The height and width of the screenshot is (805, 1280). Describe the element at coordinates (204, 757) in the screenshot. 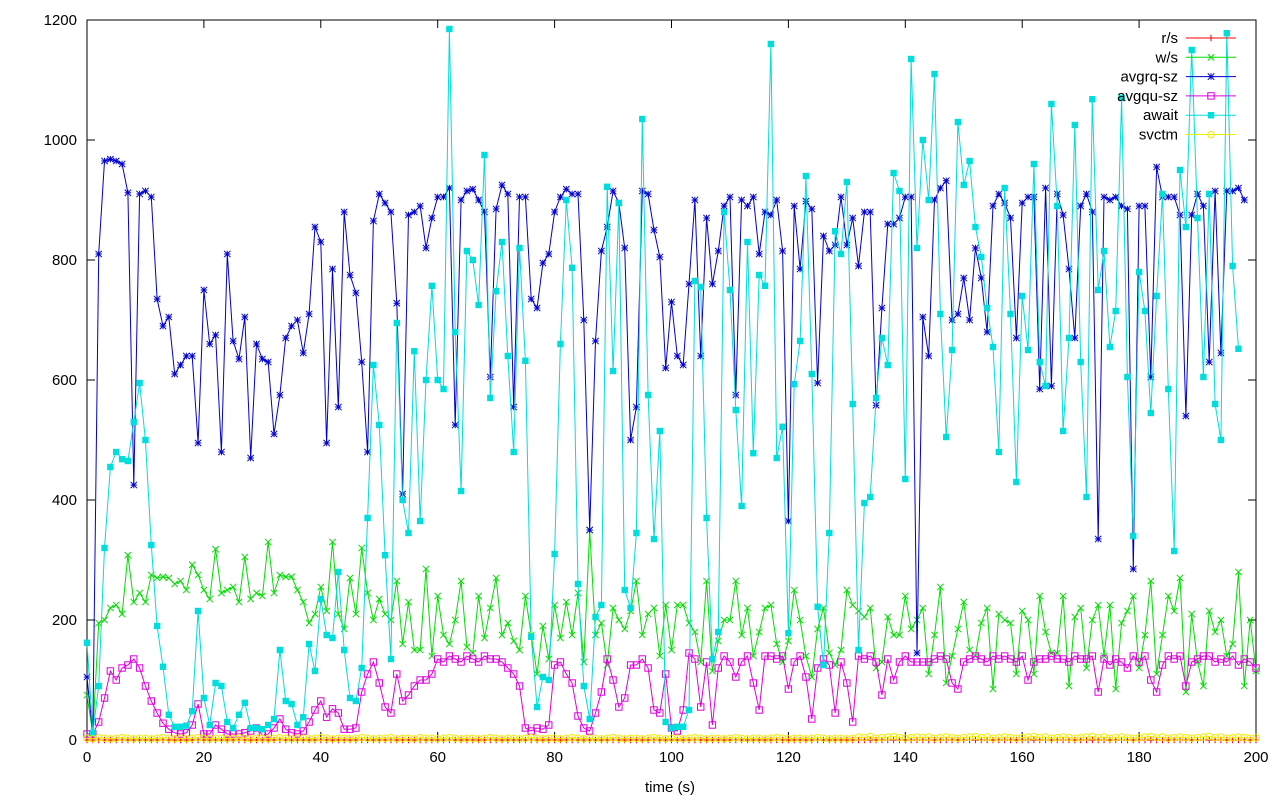

I see `x-tick-label: 20` at that location.